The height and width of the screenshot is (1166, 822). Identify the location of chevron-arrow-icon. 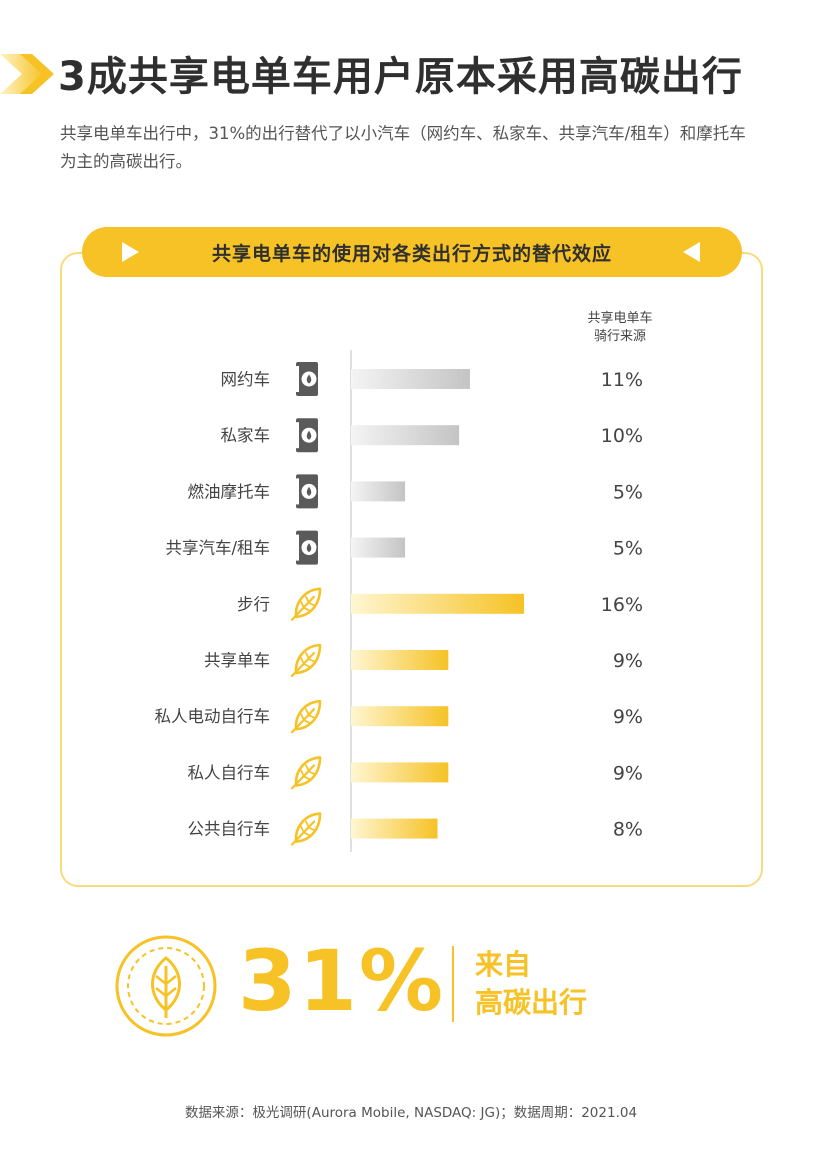
(27, 74).